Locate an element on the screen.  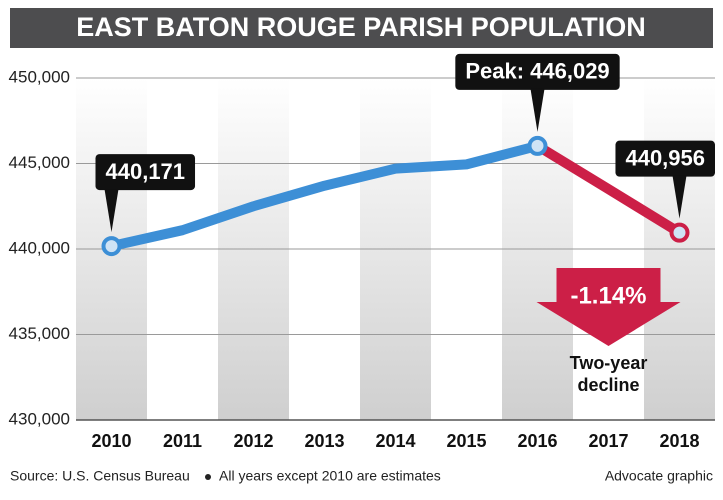
x-tick-label: 2013 is located at coordinates (324, 441).